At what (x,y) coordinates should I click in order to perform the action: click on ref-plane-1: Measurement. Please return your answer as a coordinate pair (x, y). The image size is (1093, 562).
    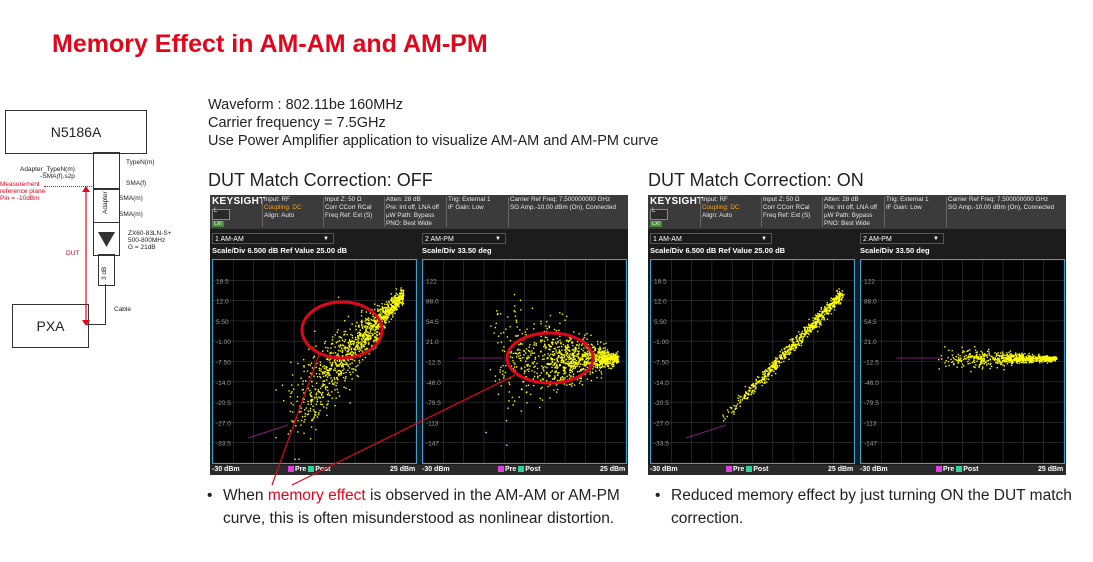
    Looking at the image, I should click on (20, 184).